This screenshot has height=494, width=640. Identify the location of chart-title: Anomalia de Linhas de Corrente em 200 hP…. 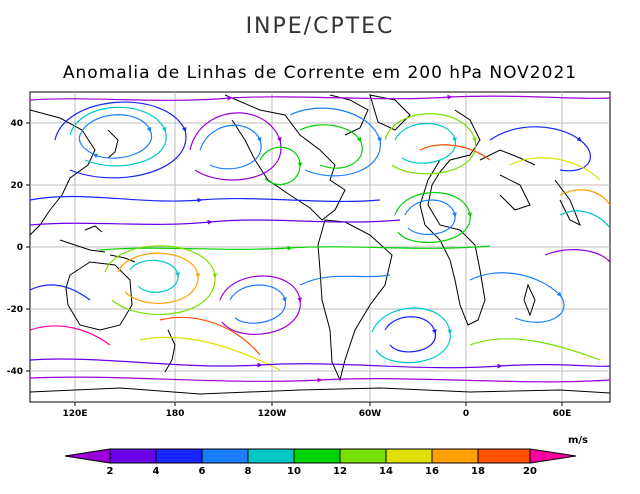
(320, 73).